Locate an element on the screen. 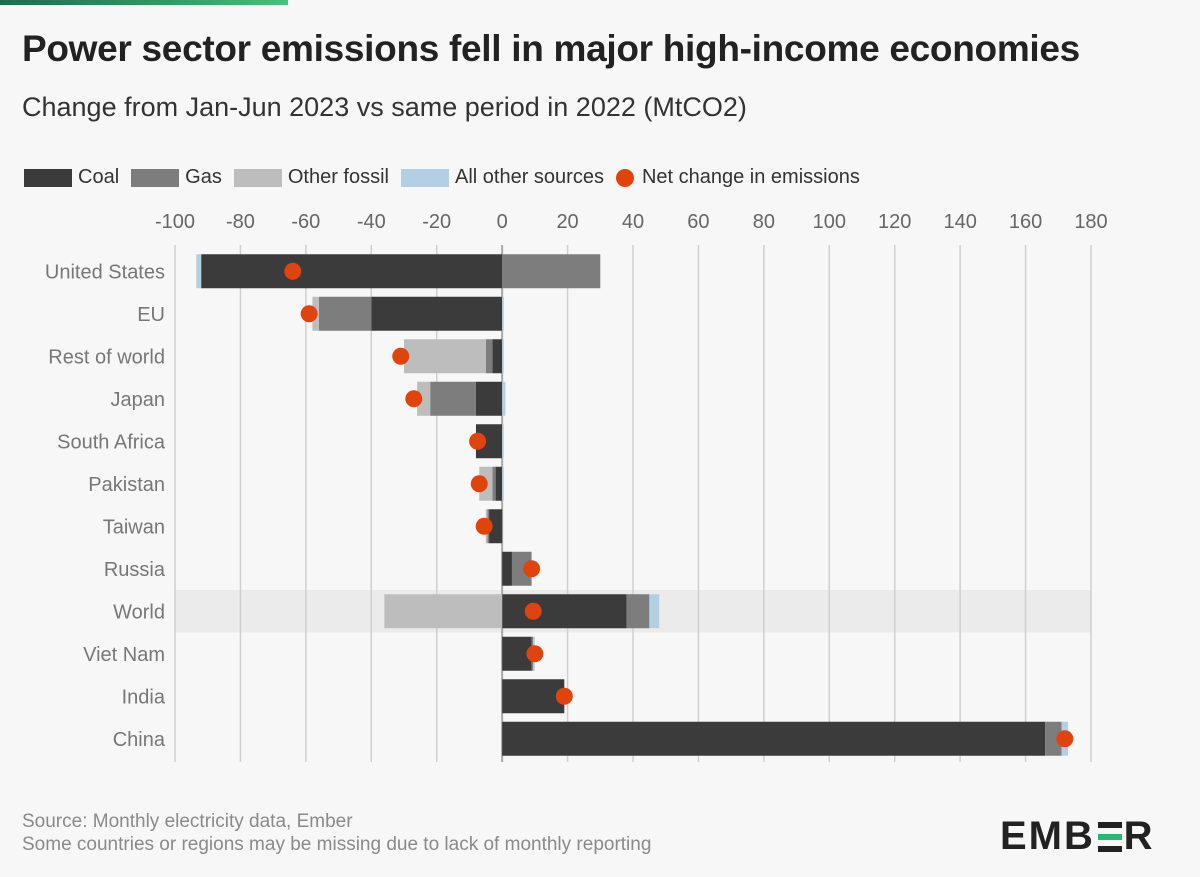 The height and width of the screenshot is (877, 1200). x-tick-label: -100 is located at coordinates (175, 222).